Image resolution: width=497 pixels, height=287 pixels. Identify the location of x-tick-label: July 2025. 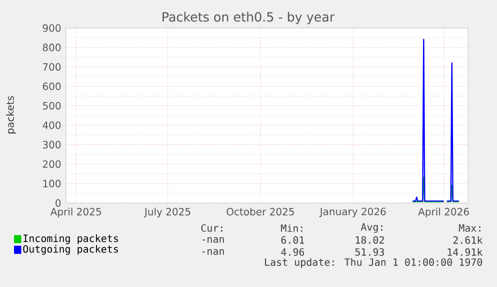
(167, 213).